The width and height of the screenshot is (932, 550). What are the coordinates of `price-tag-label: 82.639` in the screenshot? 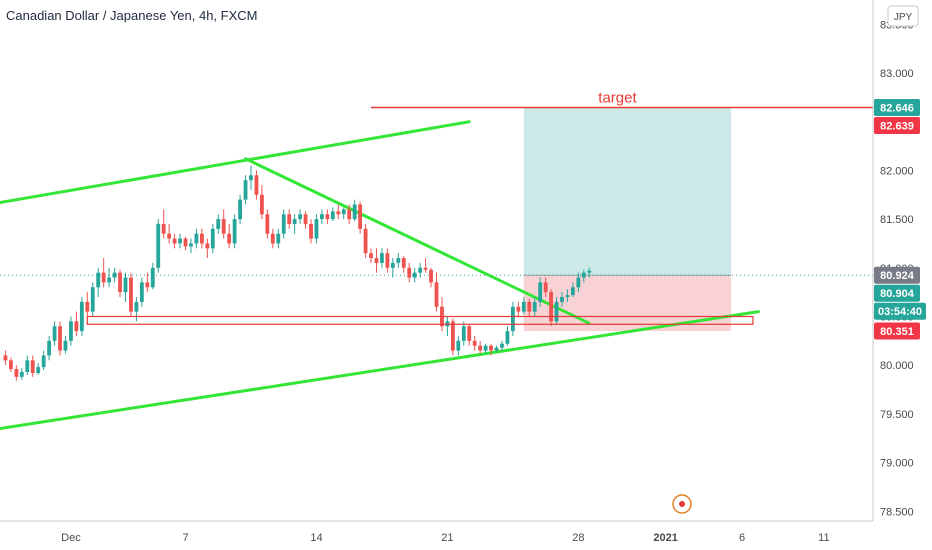 It's located at (897, 127).